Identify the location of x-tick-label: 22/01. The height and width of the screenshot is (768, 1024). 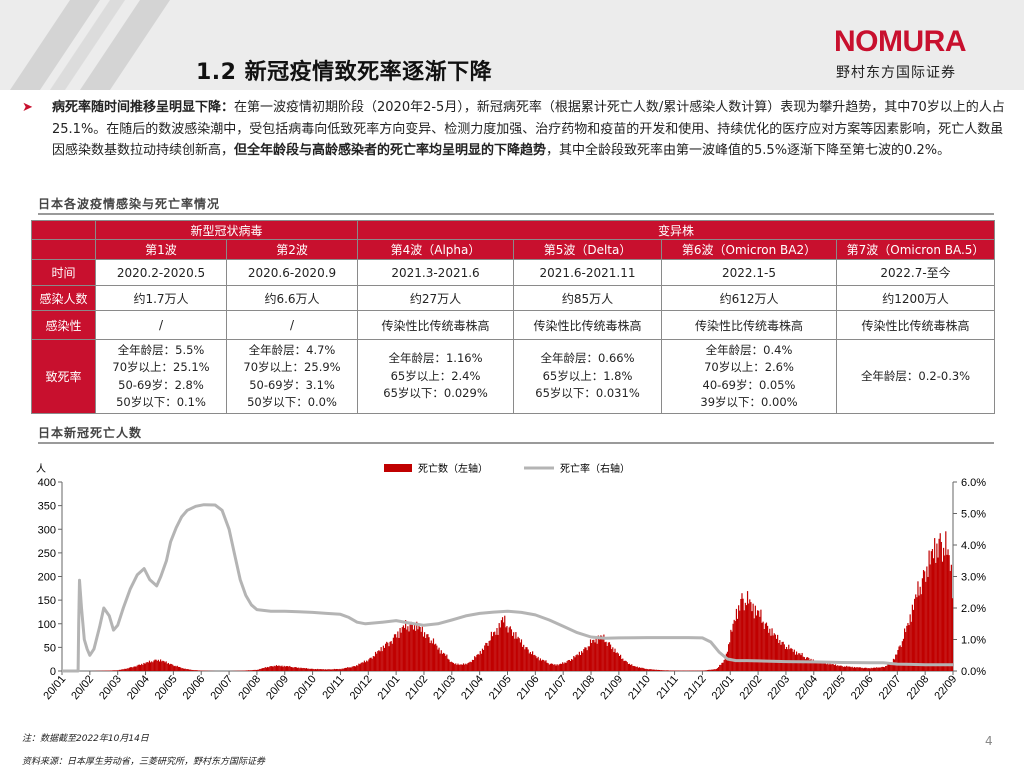
(723, 687).